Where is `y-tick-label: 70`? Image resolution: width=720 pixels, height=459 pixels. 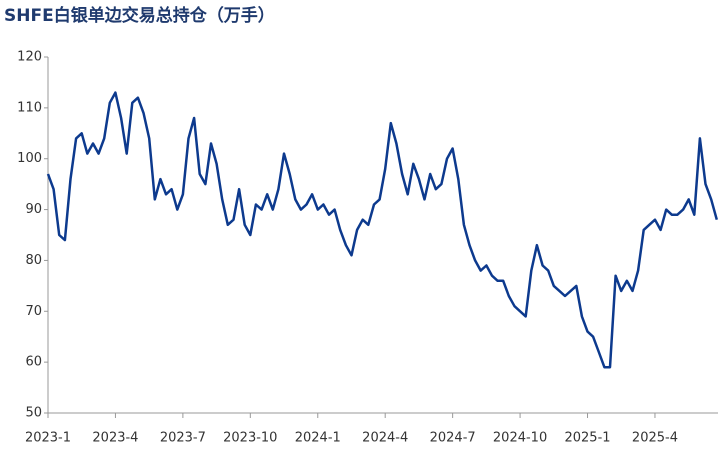 y-tick-label: 70 is located at coordinates (33, 311).